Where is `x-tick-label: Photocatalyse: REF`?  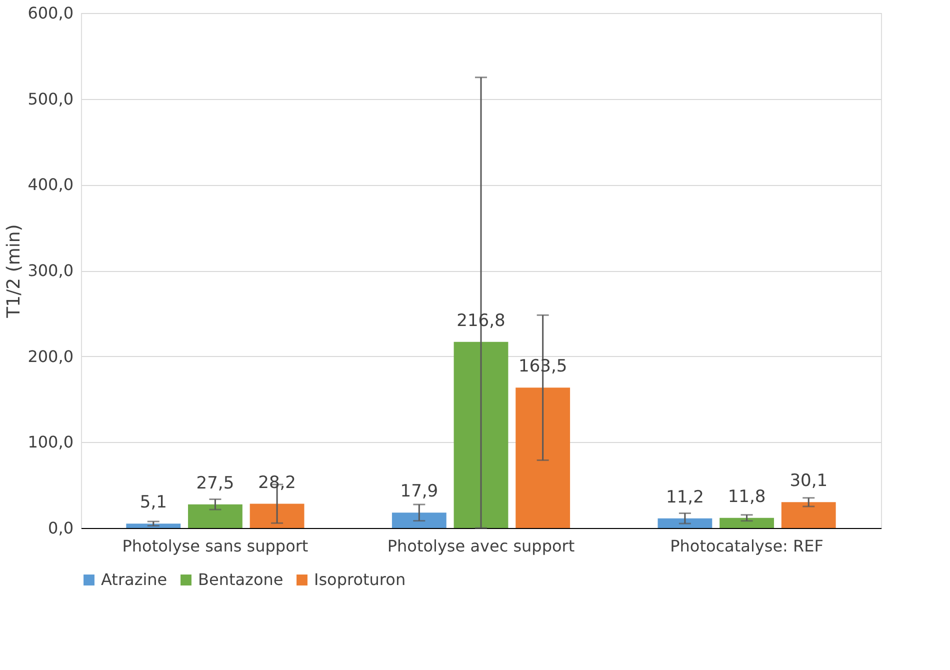
x-tick-label: Photocatalyse: REF is located at coordinates (747, 546).